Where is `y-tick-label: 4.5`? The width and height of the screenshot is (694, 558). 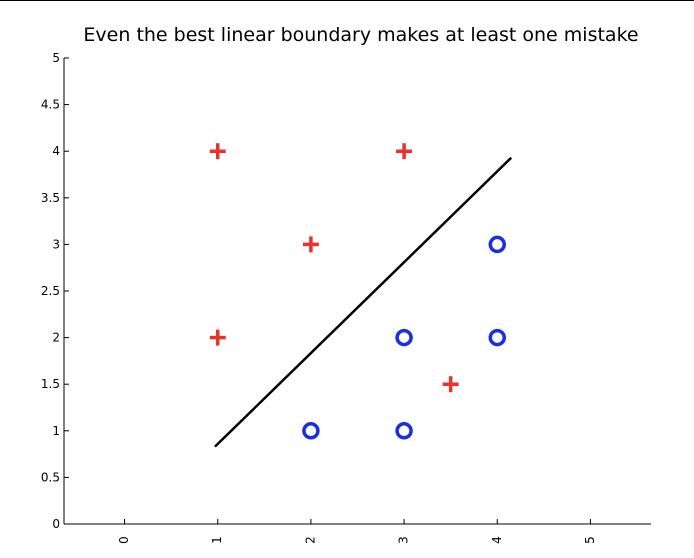
y-tick-label: 4.5 is located at coordinates (50, 105).